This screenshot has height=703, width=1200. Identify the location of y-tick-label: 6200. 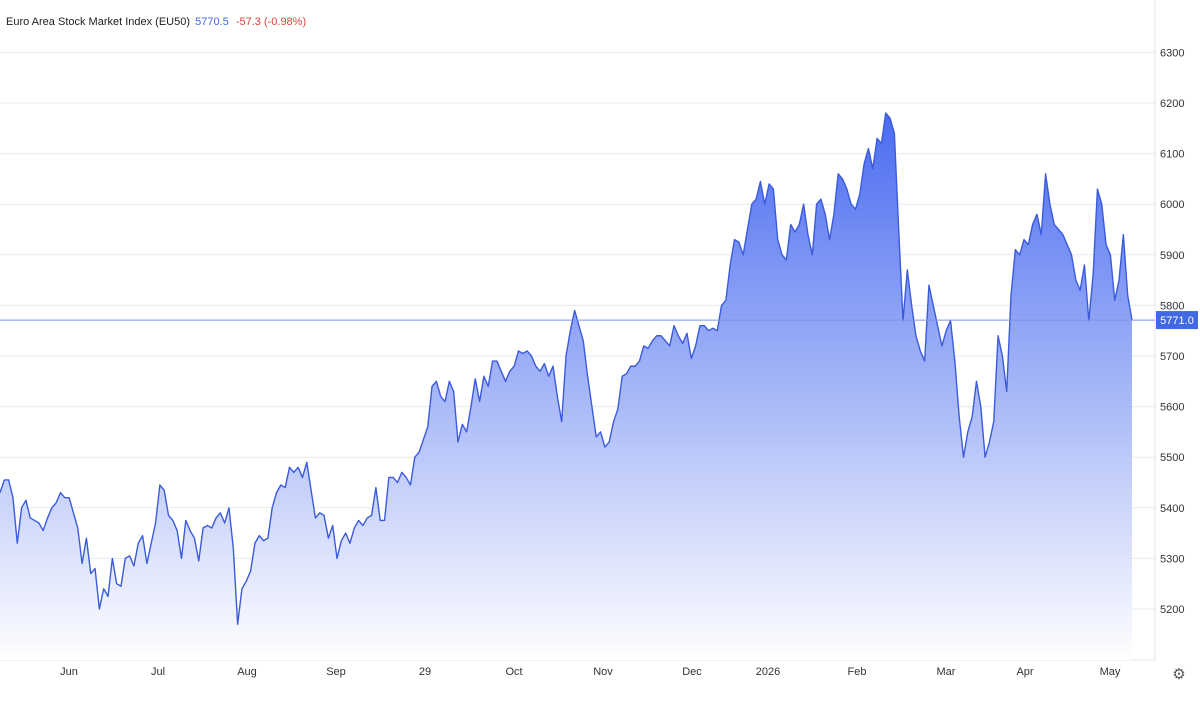
(1172, 104).